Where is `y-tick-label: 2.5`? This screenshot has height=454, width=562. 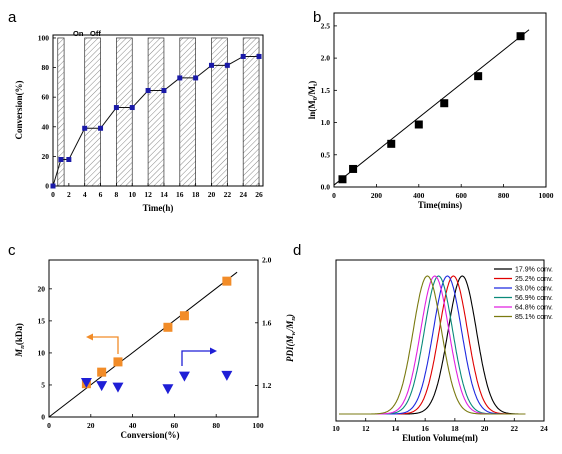
y-tick-label: 2.5 is located at coordinates (326, 25).